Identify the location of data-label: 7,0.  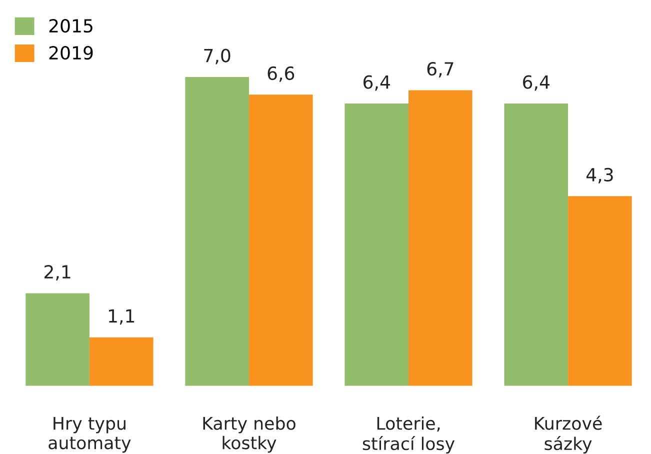
(217, 56).